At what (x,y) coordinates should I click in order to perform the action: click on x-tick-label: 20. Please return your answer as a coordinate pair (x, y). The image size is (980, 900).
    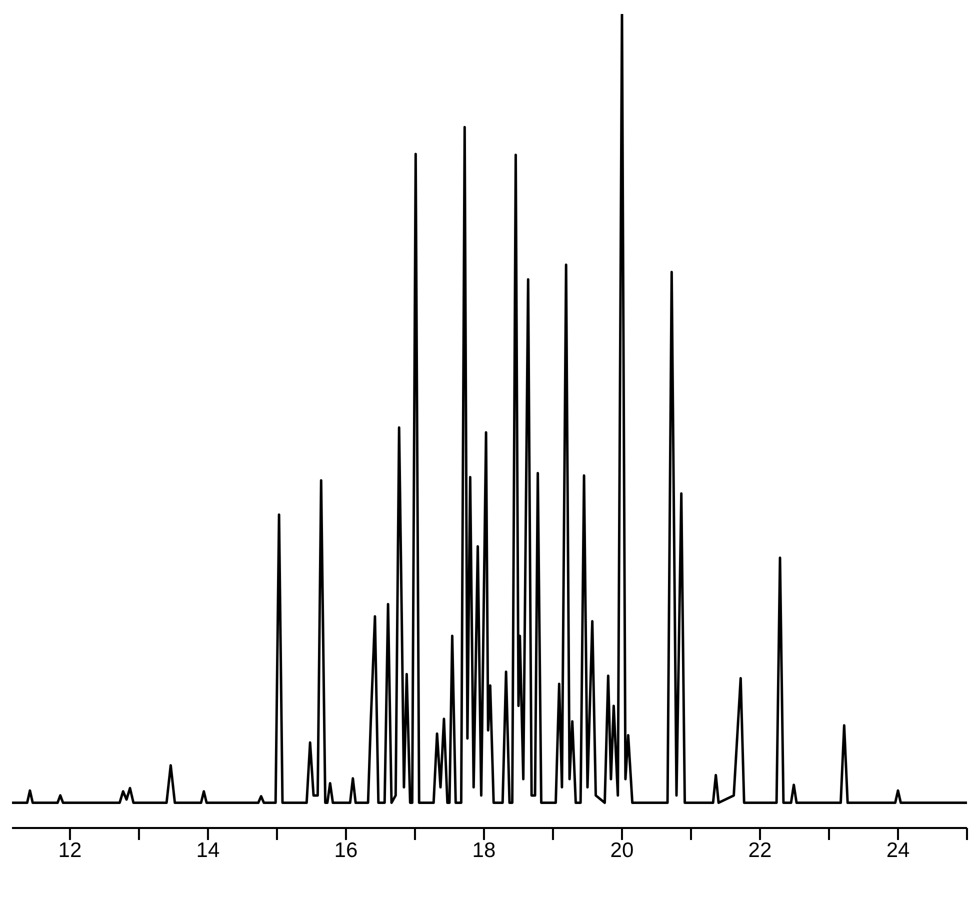
    Looking at the image, I should click on (622, 850).